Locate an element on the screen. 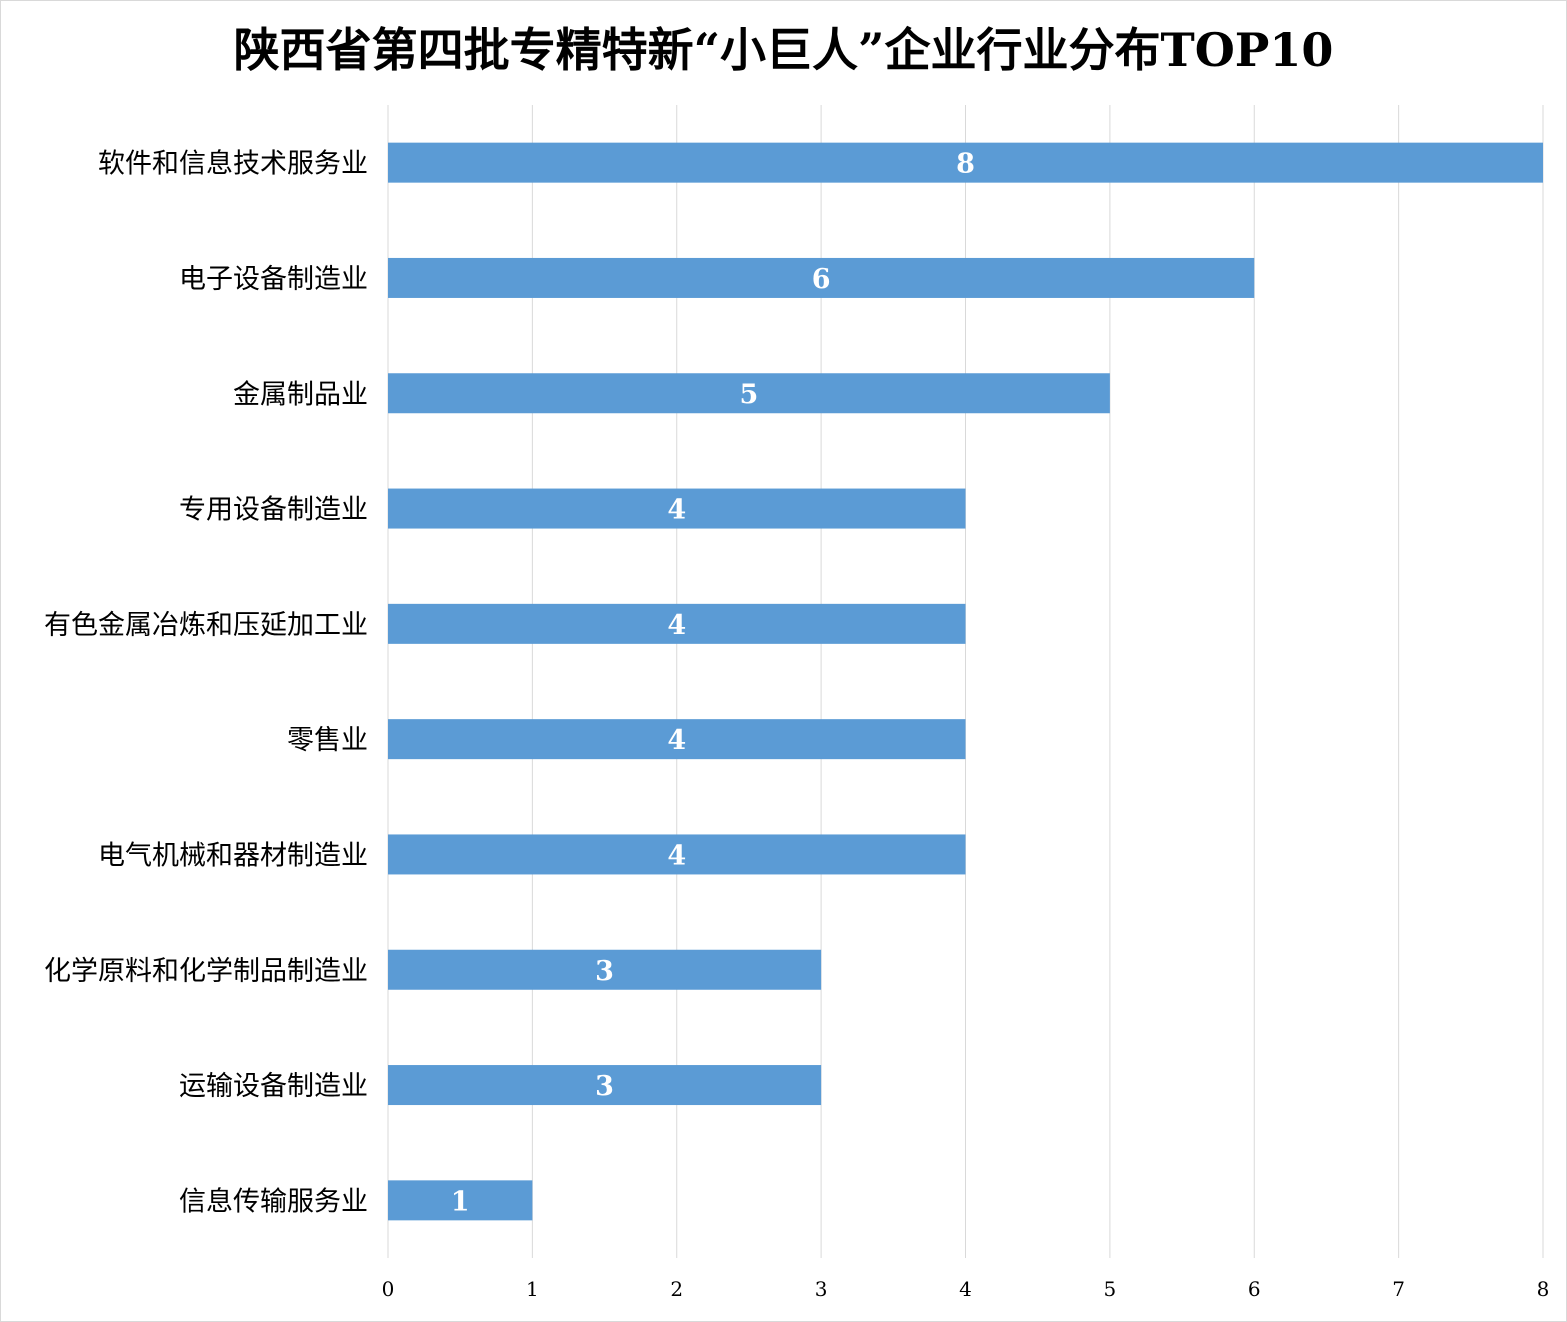 The width and height of the screenshot is (1567, 1322). data-label: 1 is located at coordinates (460, 1201).